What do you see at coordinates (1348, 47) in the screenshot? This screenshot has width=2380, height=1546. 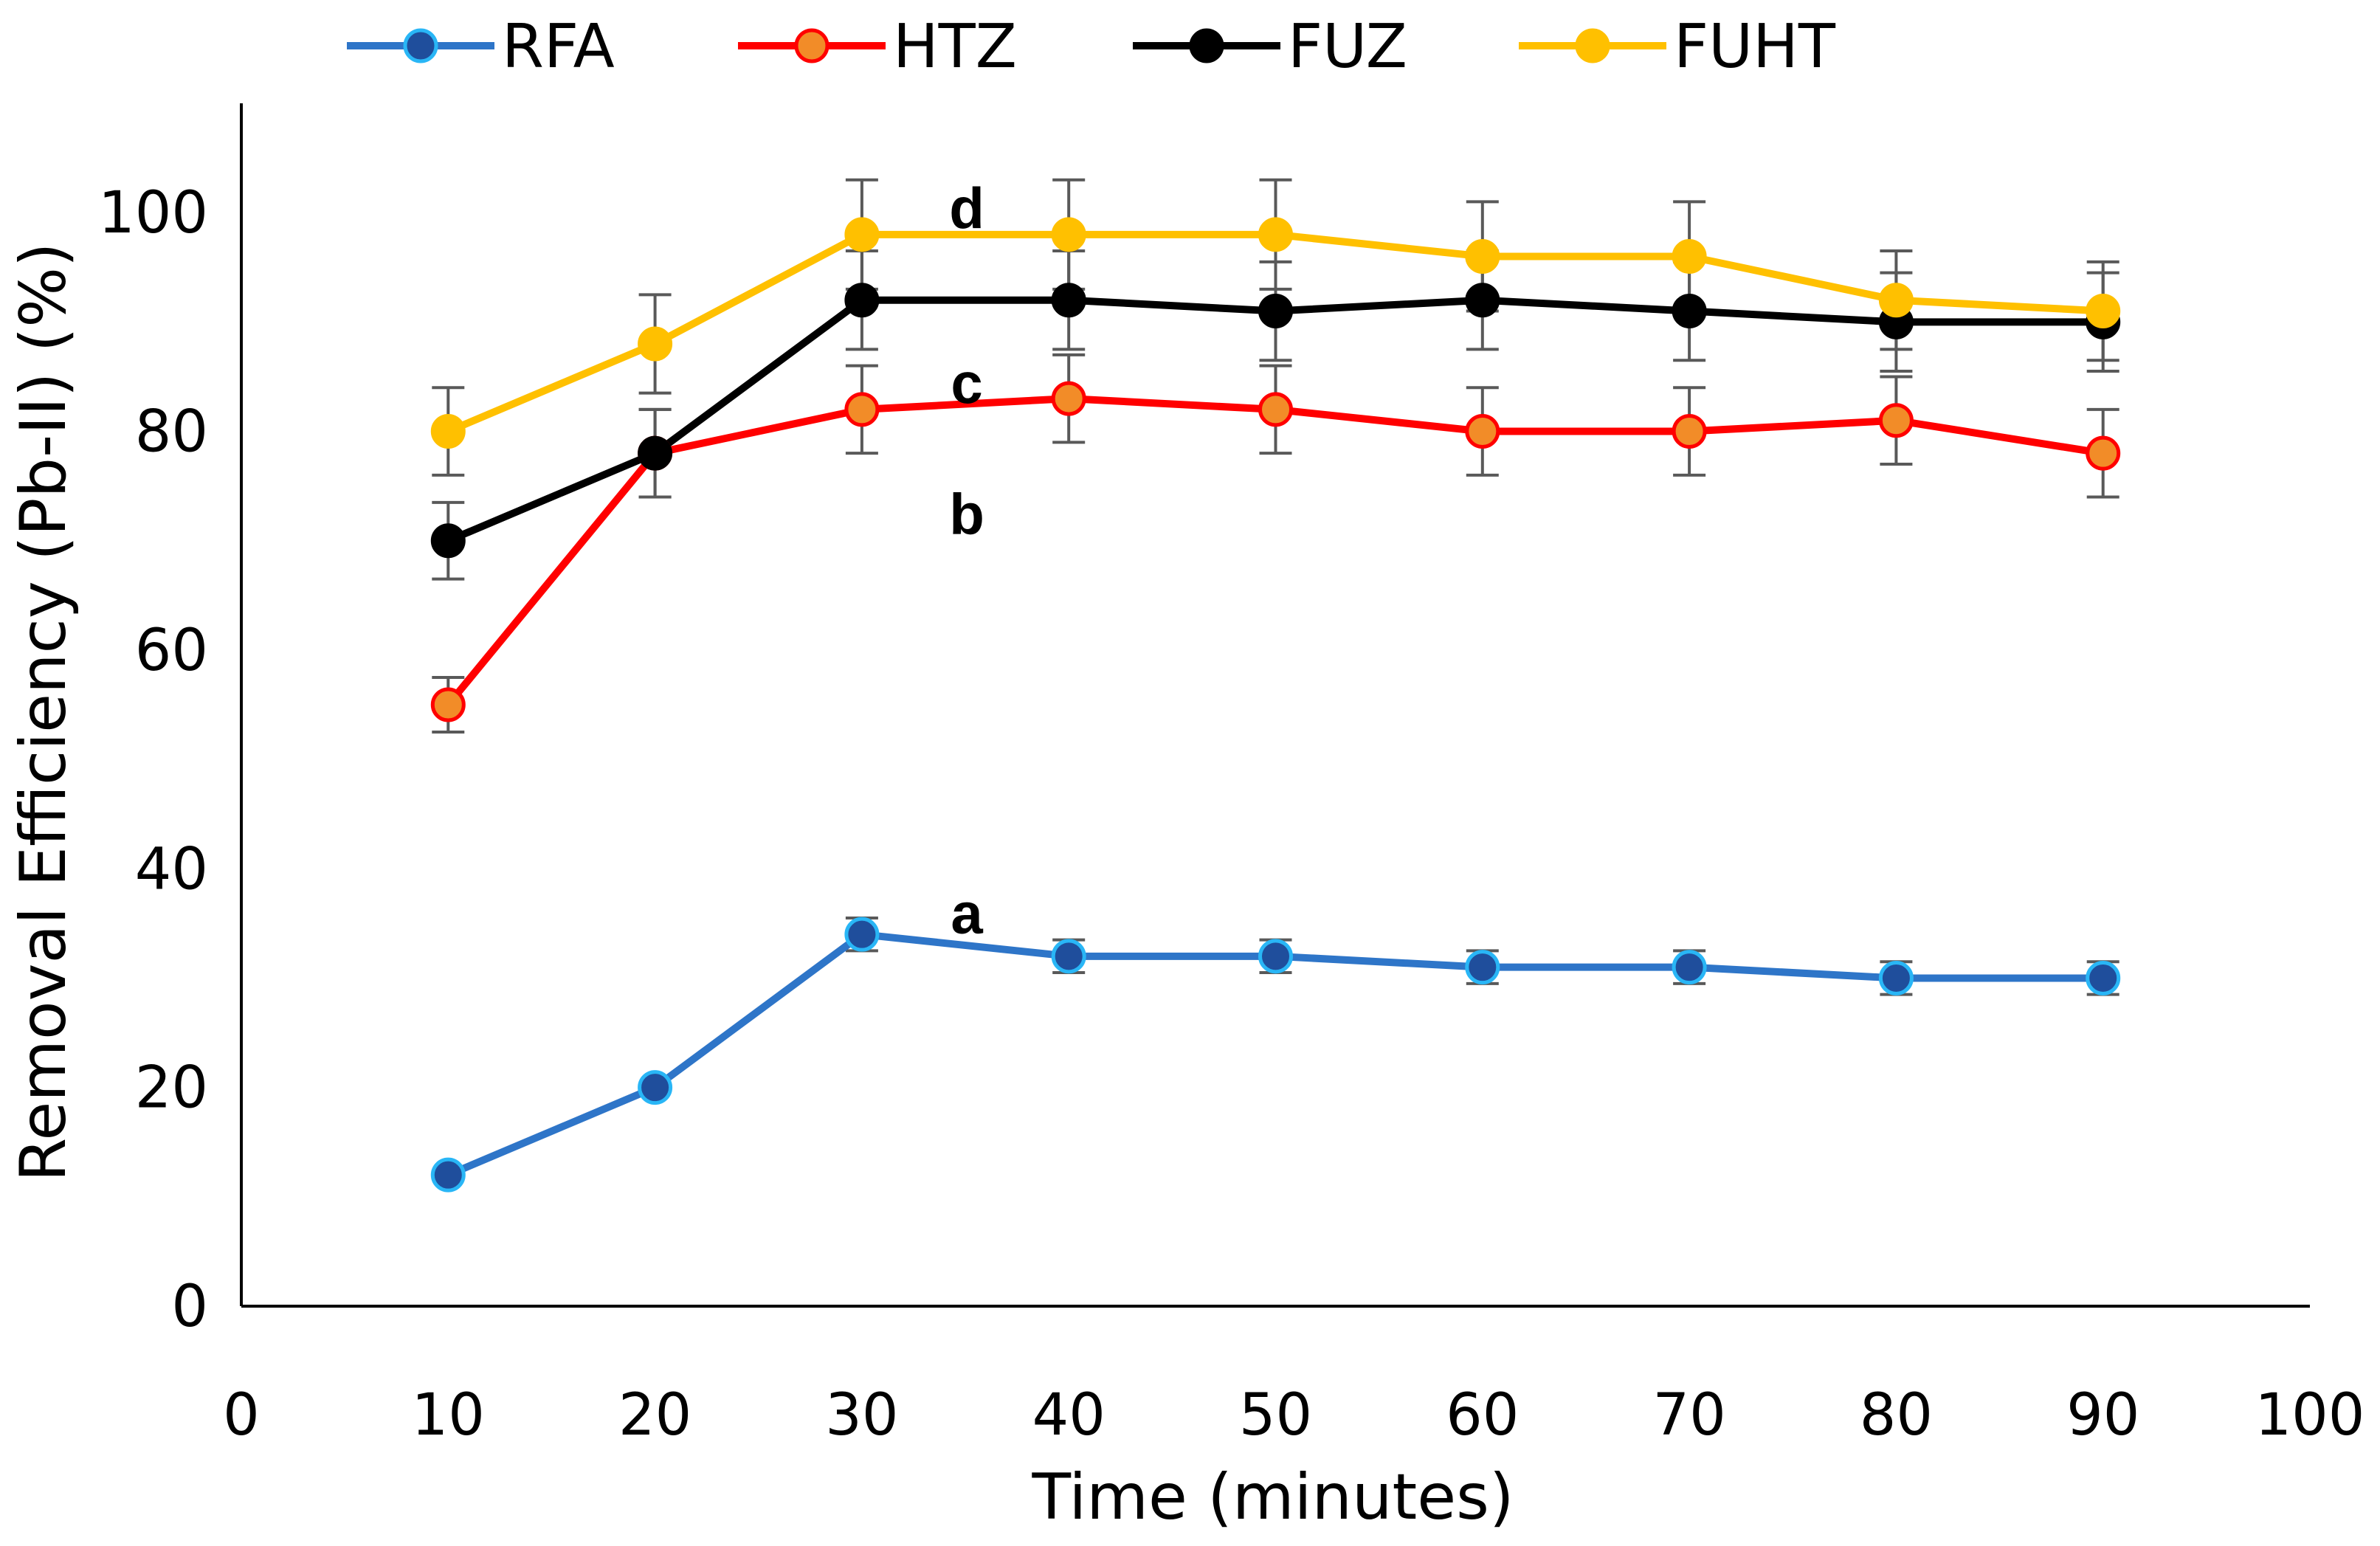 I see `legend-label-fuz: FUZ` at bounding box center [1348, 47].